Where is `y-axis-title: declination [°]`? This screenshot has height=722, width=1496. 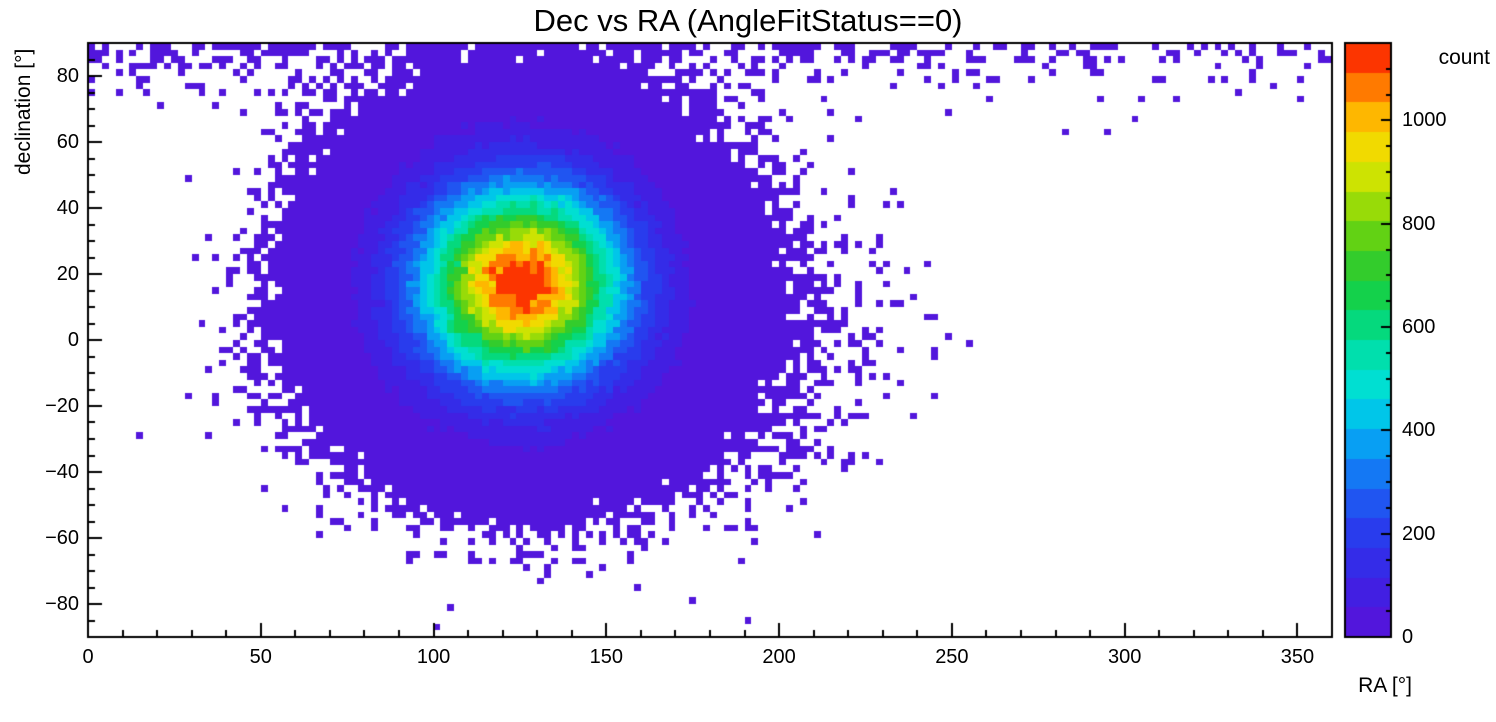
y-axis-title: declination [°] is located at coordinates (23, 111).